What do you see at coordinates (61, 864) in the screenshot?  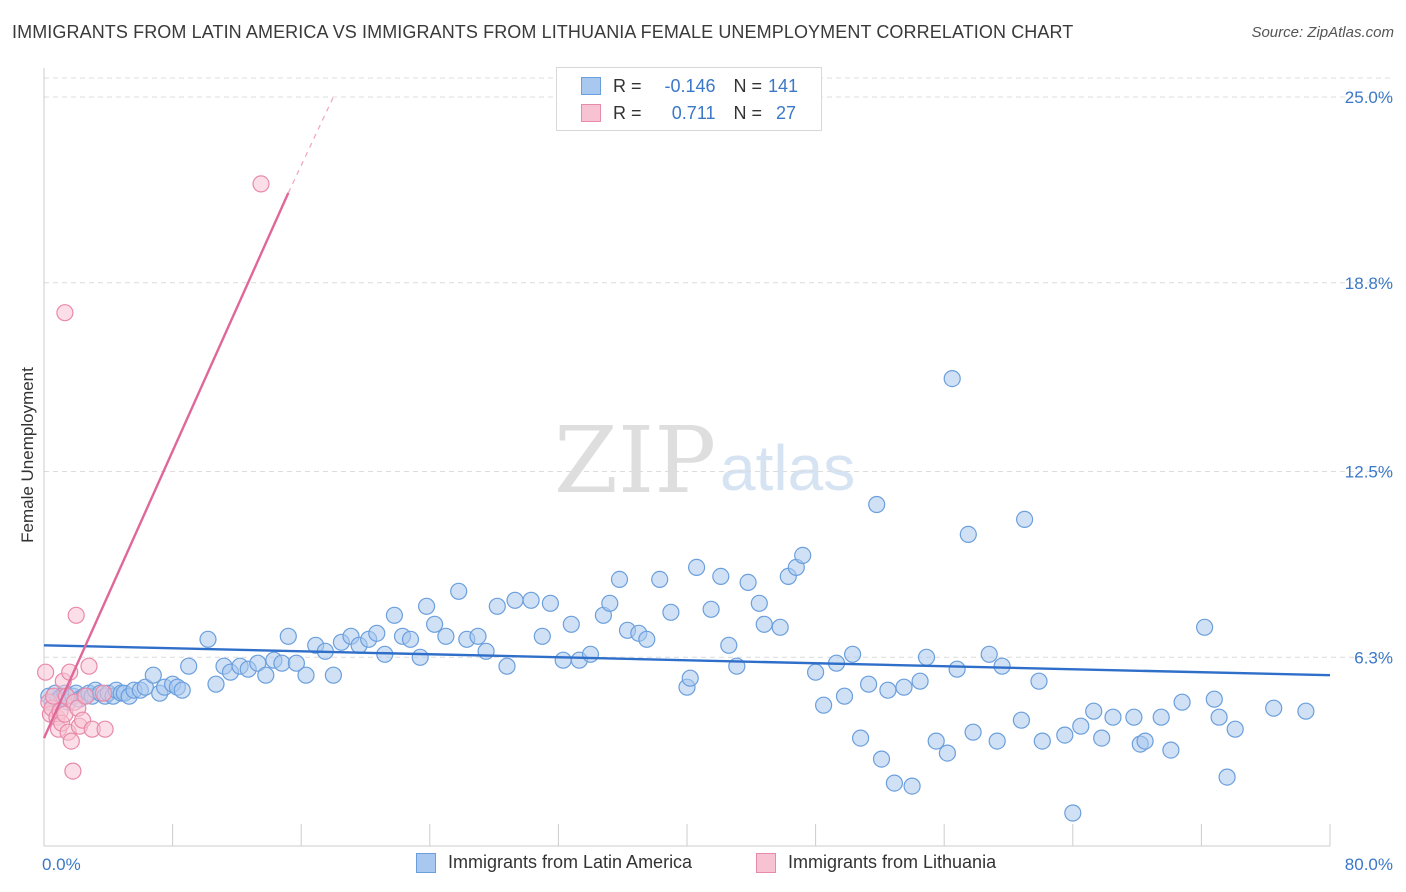 I see `x-tick-label-0: 0.0%` at bounding box center [61, 864].